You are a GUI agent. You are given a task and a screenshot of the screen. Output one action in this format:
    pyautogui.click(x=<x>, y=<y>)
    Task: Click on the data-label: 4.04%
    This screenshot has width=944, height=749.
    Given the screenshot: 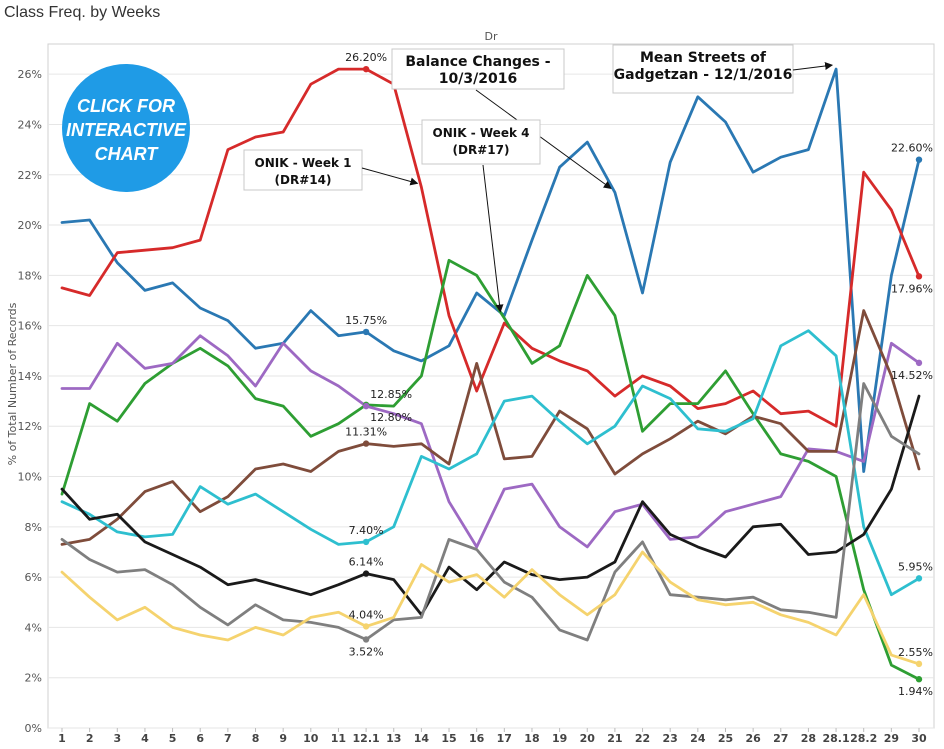 What is the action you would take?
    pyautogui.click(x=366, y=614)
    